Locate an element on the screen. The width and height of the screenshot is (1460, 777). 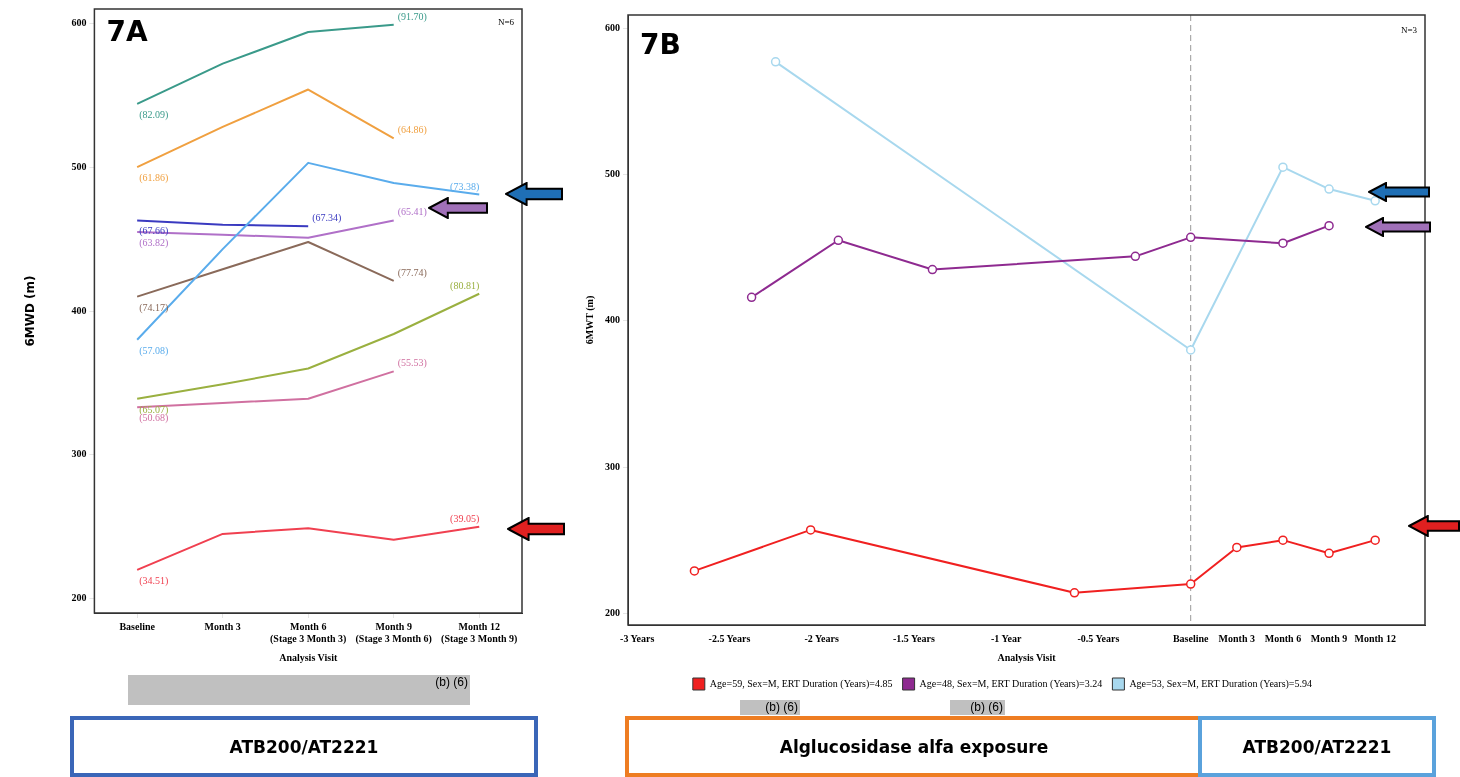
x-tick-label: Month 6 is located at coordinates (1283, 638).